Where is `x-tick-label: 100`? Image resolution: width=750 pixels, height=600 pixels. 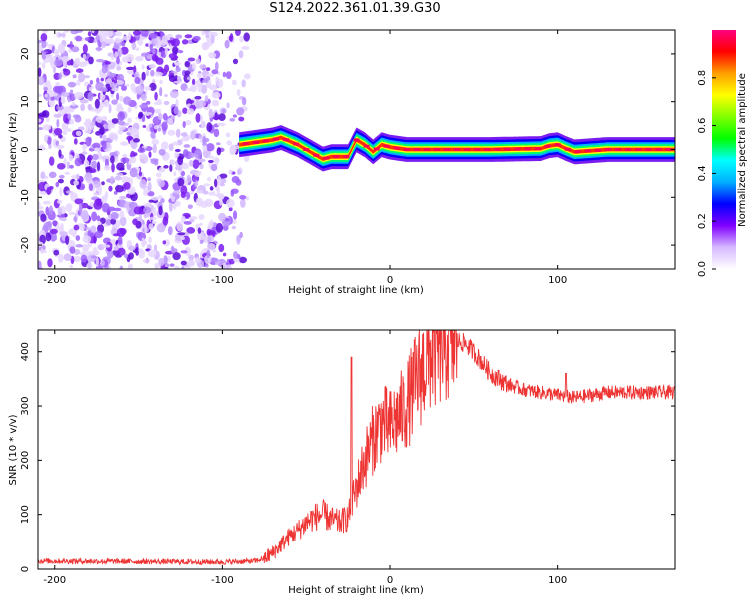 x-tick-label: 100 is located at coordinates (557, 580).